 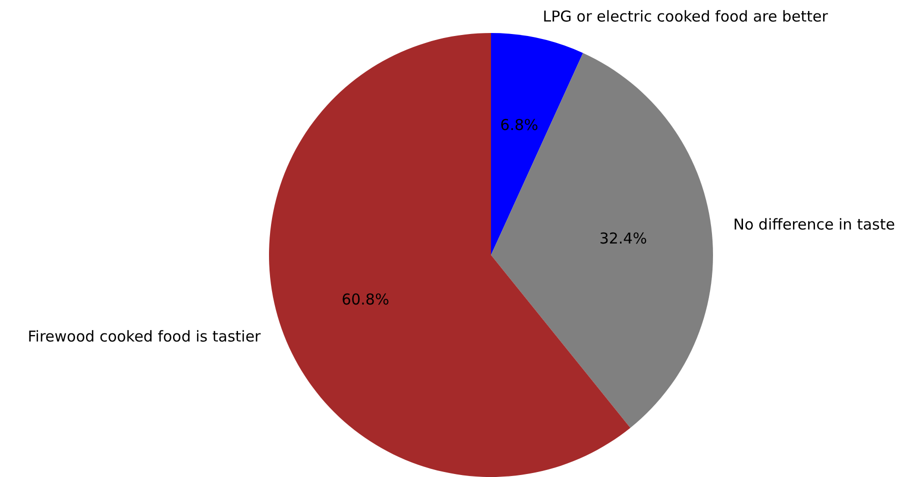 What do you see at coordinates (145, 337) in the screenshot?
I see `slice-label: Firewood cooked food is tastier` at bounding box center [145, 337].